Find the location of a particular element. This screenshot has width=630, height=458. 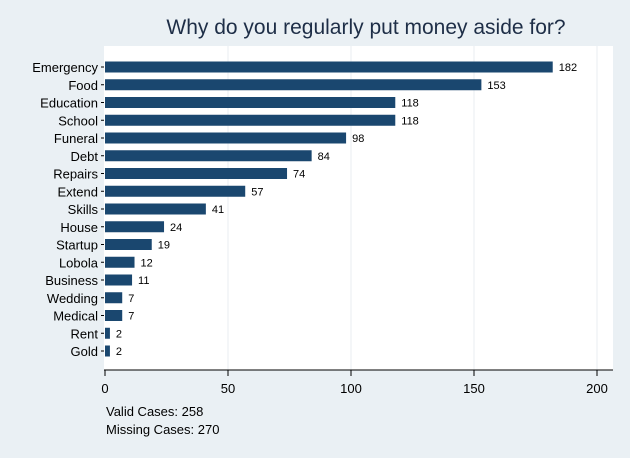

bar-school is located at coordinates (250, 120).